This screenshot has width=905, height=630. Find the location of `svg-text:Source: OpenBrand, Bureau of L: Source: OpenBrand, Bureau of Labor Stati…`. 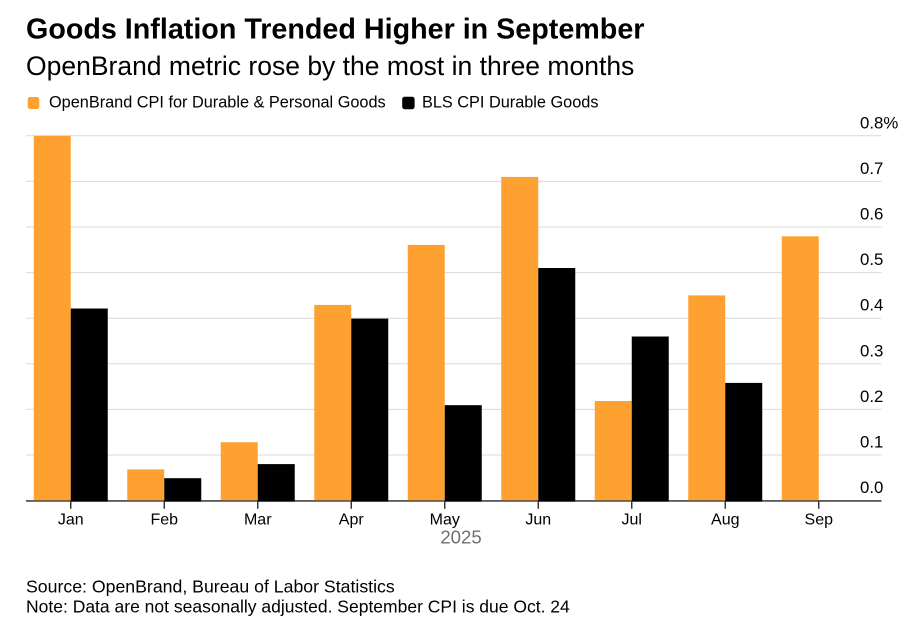

svg-text:Source: OpenBrand, Bureau of L: Source: OpenBrand, Bureau of Labor Stati… is located at coordinates (210, 586).